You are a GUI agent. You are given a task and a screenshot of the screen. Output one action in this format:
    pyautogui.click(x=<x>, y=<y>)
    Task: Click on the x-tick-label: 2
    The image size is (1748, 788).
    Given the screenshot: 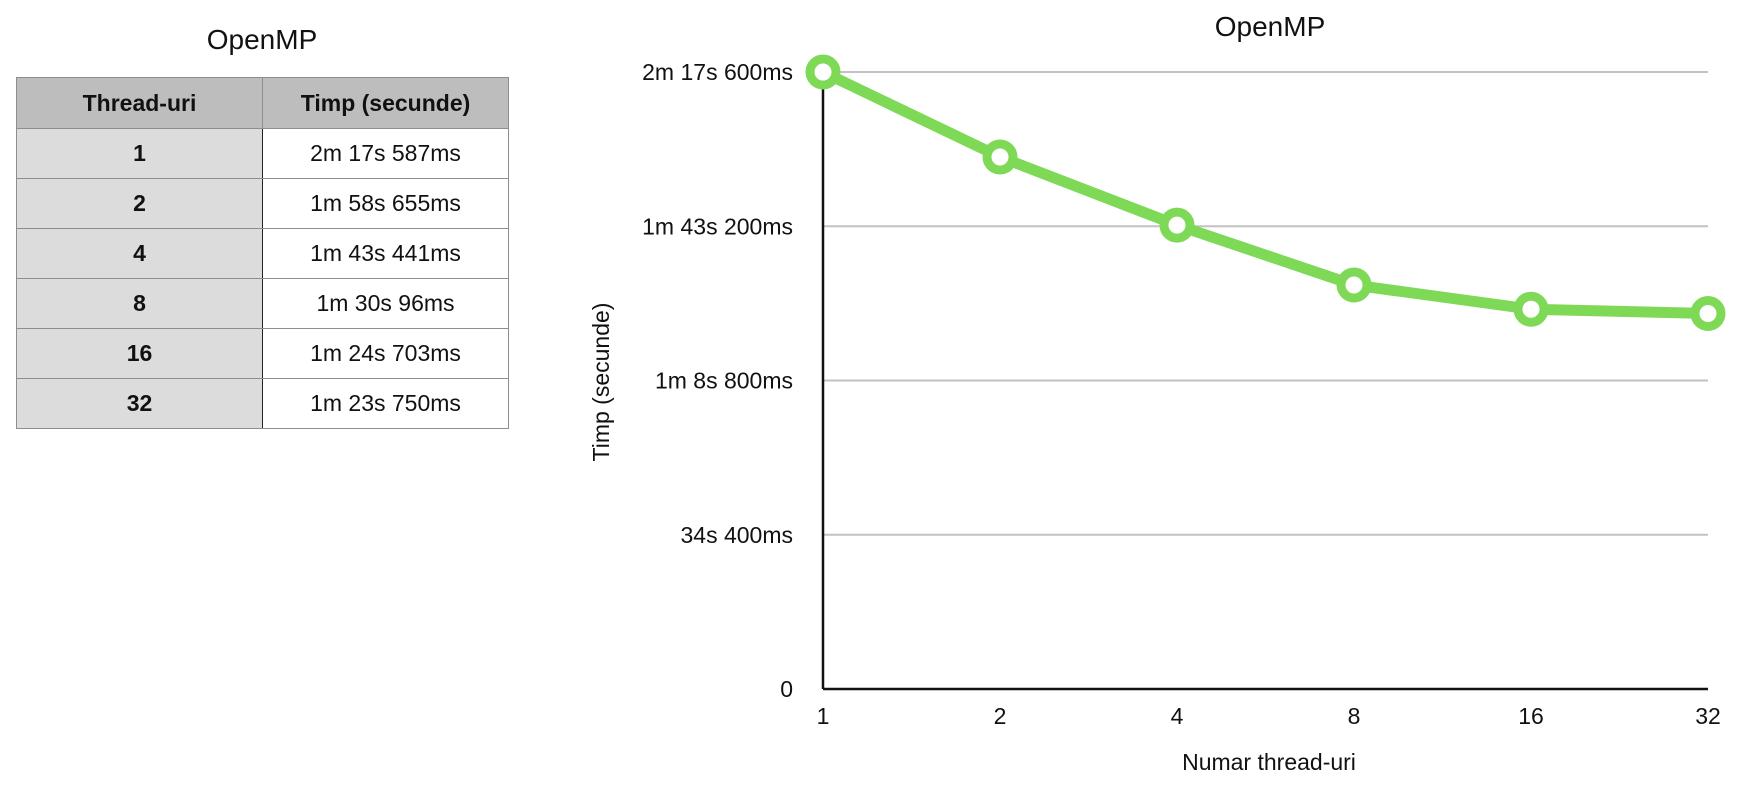 What is the action you would take?
    pyautogui.click(x=1000, y=716)
    